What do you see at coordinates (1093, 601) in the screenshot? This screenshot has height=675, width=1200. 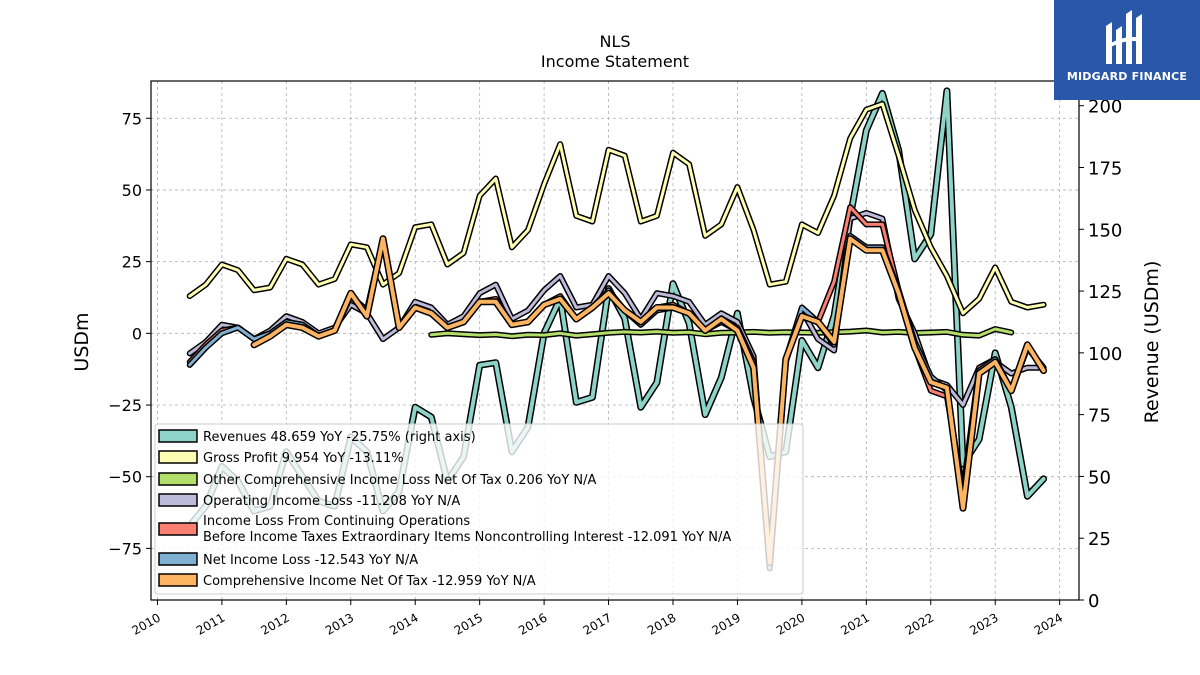 I see `y-tick-label-right: 0` at bounding box center [1093, 601].